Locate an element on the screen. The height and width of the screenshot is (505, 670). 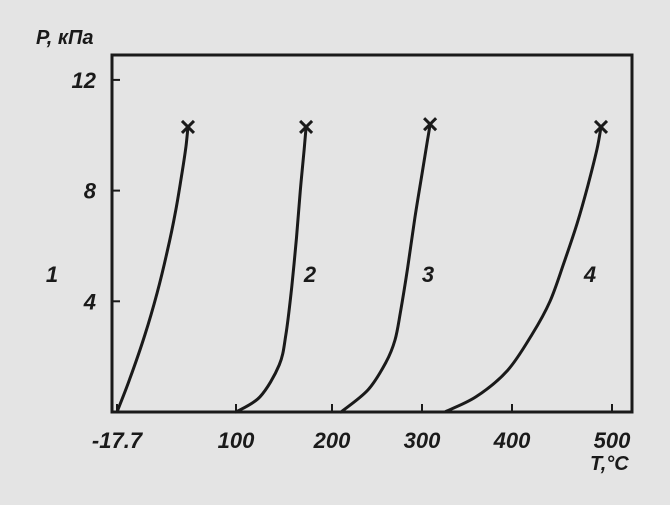
x-tick-label: 100 is located at coordinates (236, 440).